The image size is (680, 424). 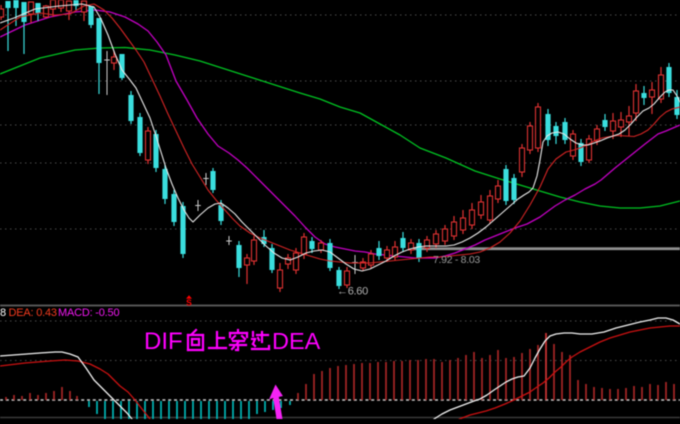 I want to click on svg-text: S, so click(x=189, y=303).